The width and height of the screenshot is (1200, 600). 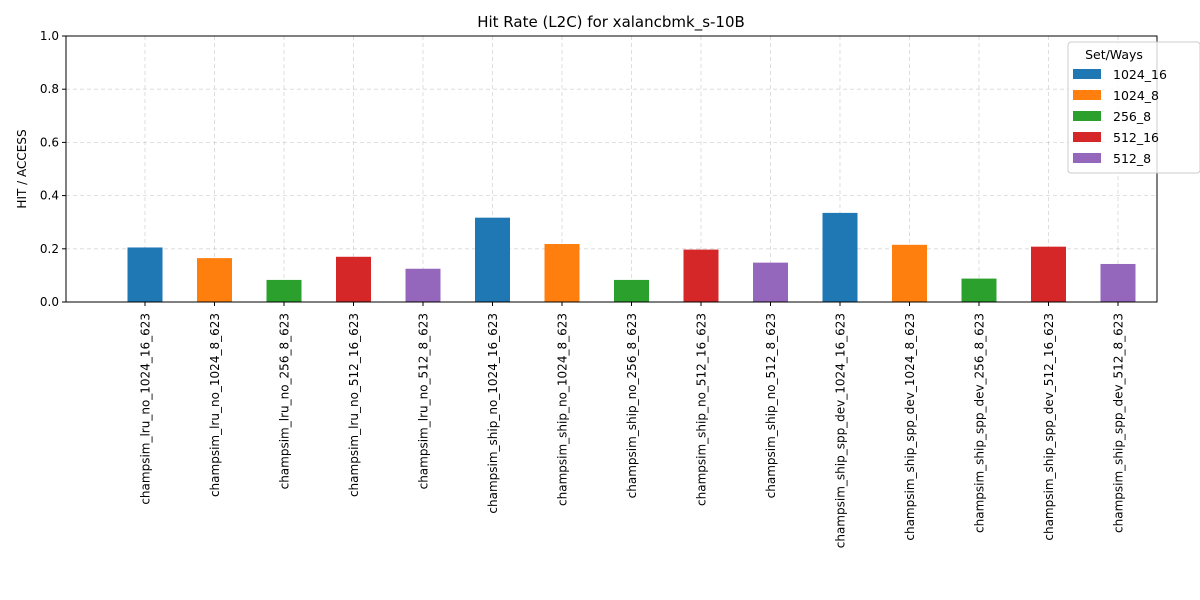 What do you see at coordinates (49, 89) in the screenshot?
I see `y-tick-label: 0.8` at bounding box center [49, 89].